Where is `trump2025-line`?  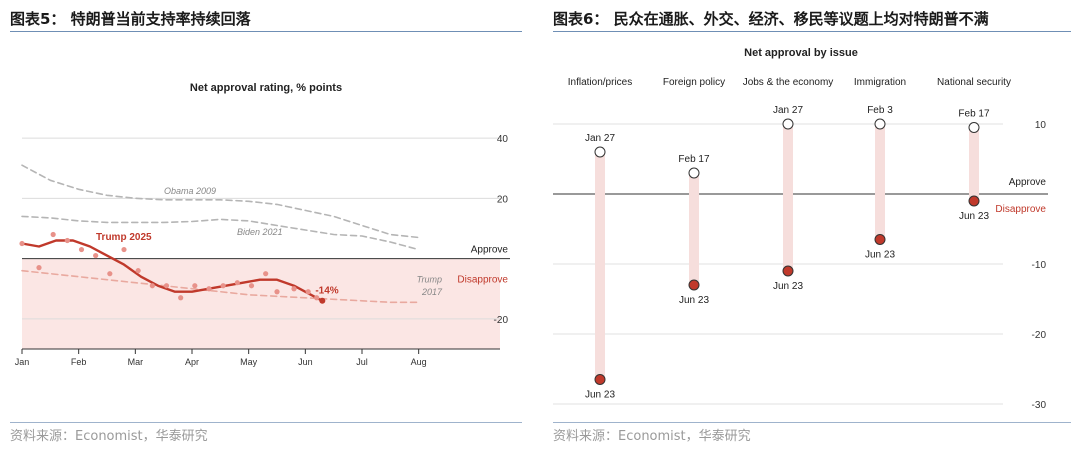
trump2025-line is located at coordinates (172, 270).